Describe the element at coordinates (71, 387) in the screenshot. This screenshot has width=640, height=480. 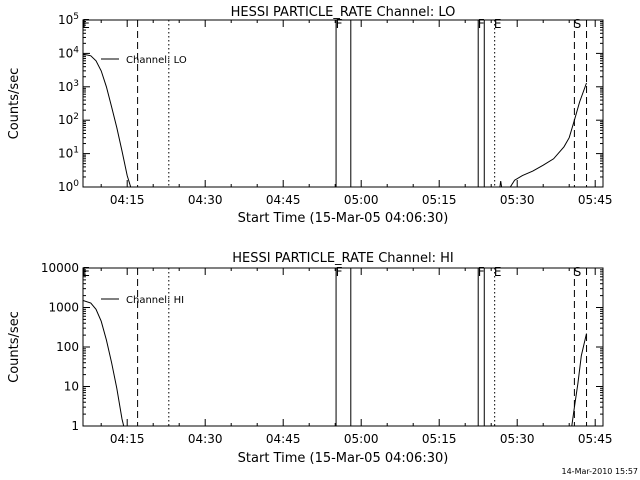
I see `y-tick-label: 10` at that location.